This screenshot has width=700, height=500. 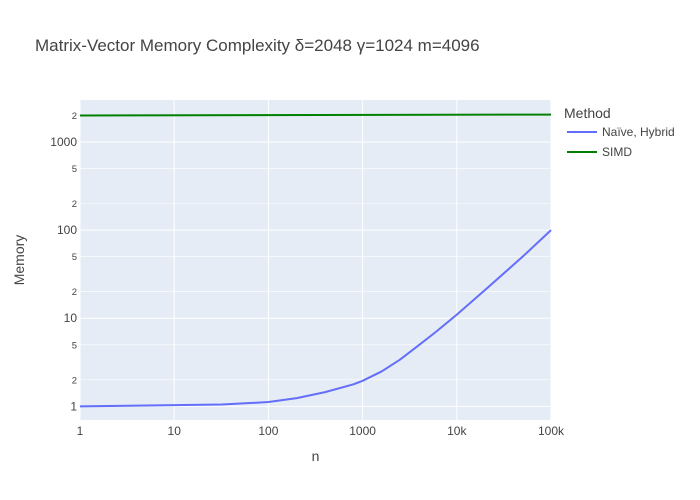 What do you see at coordinates (321, 431) in the screenshot?
I see `x-axis-ticks: 1 10 100 1000 10k 100k` at bounding box center [321, 431].